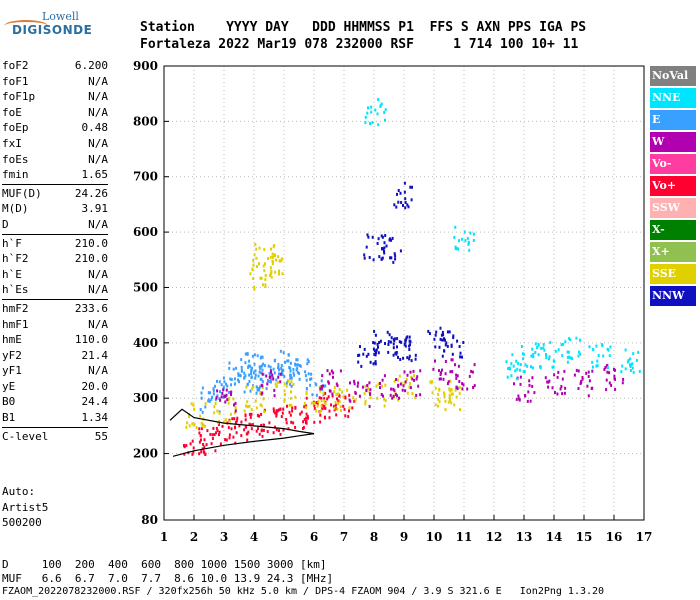  Describe the element at coordinates (673, 142) in the screenshot. I see `legend-entry: W` at that location.